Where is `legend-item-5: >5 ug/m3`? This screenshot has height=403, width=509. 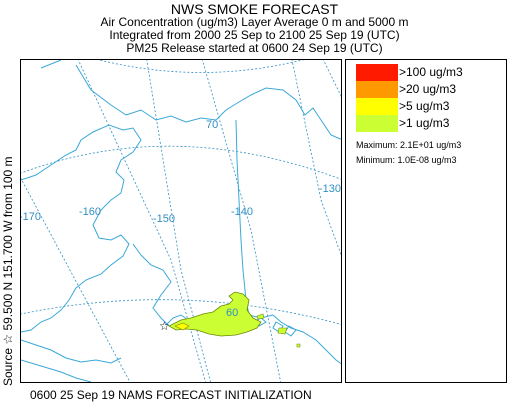
legend-item-5: >5 ug/m3 is located at coordinates (431, 106).